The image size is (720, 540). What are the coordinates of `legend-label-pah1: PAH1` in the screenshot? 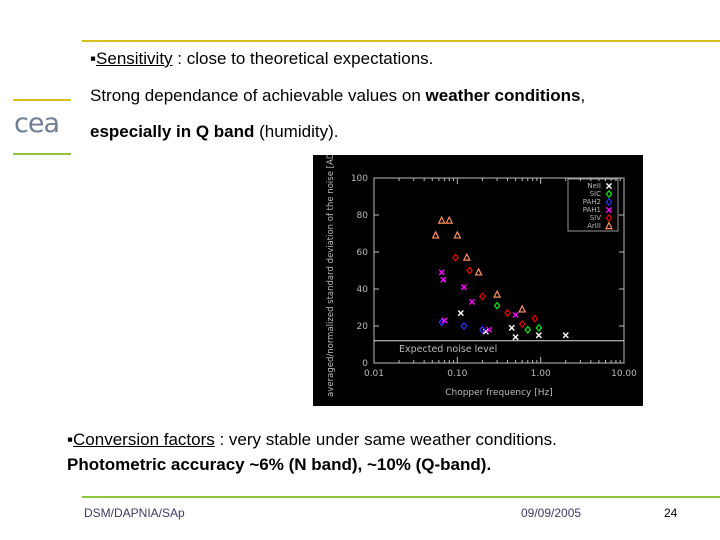 It's located at (592, 210).